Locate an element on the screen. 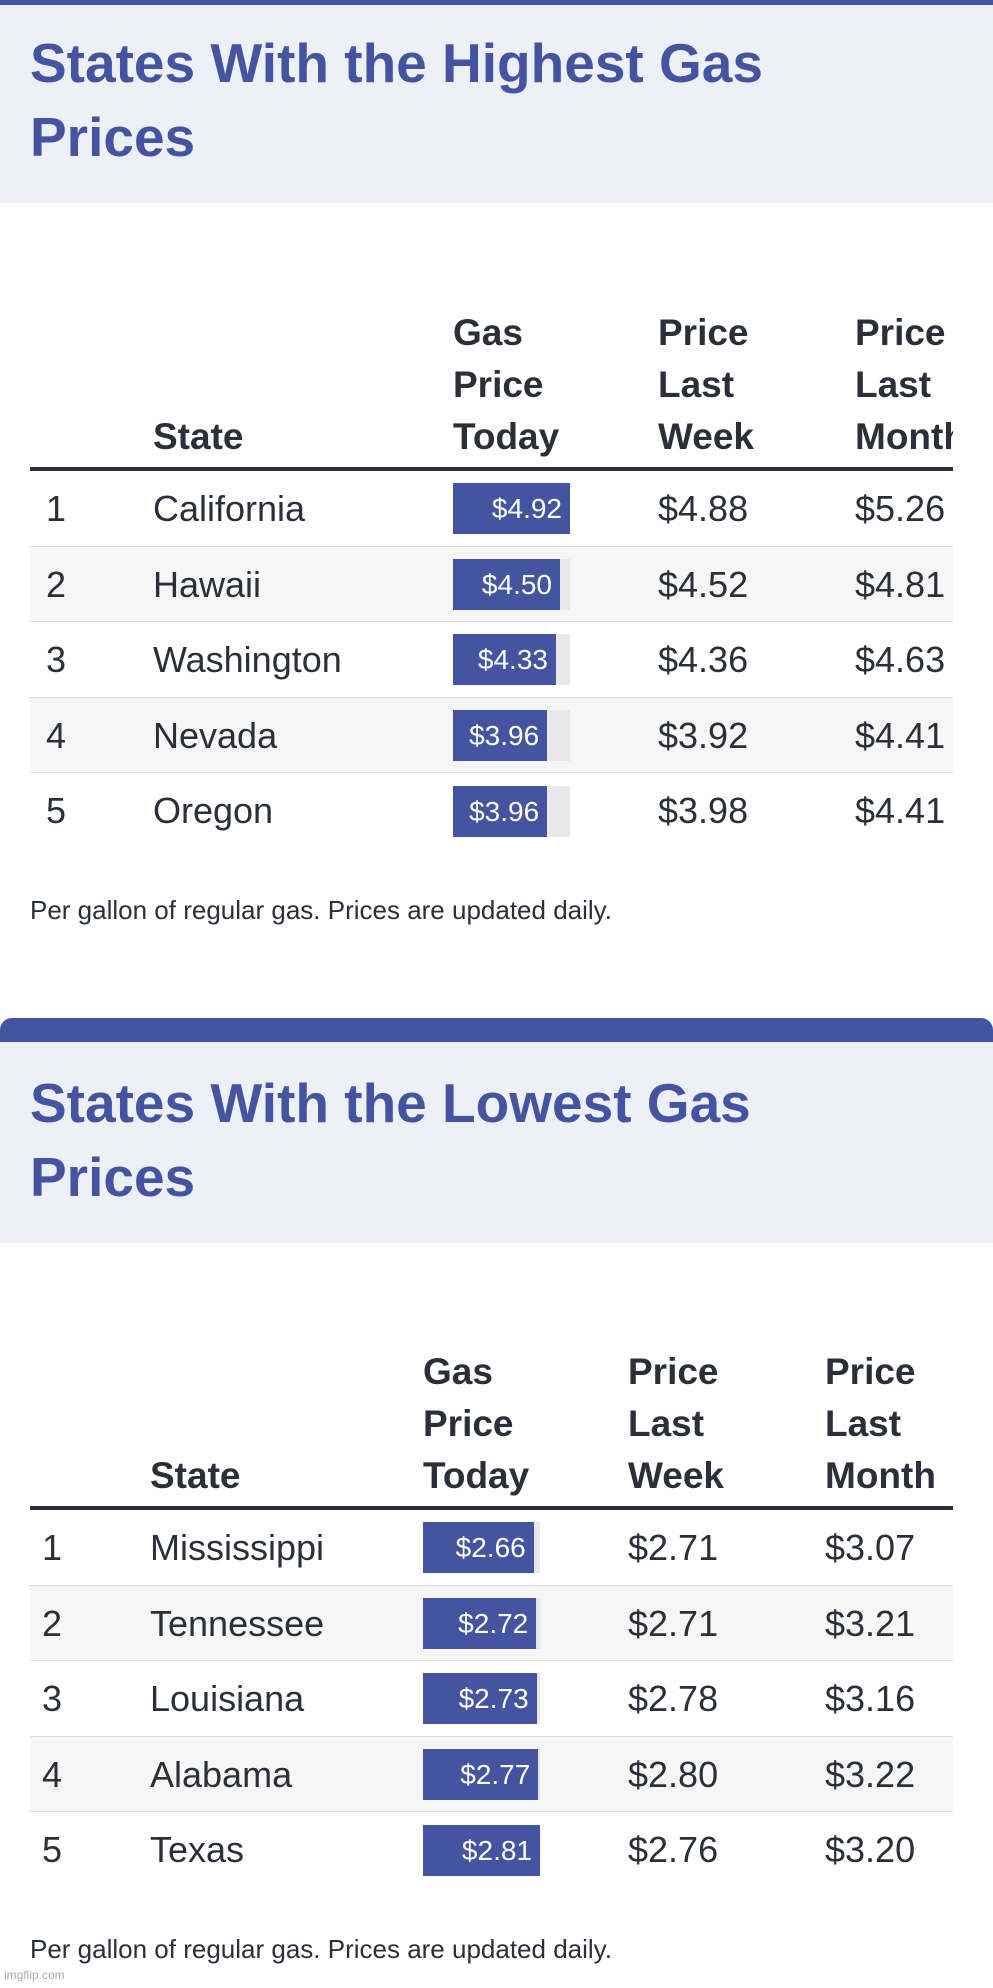 Image resolution: width=993 pixels, height=1988 pixels. table-row: 1 California $4.92 $4.88 $5.26 is located at coordinates (491, 509).